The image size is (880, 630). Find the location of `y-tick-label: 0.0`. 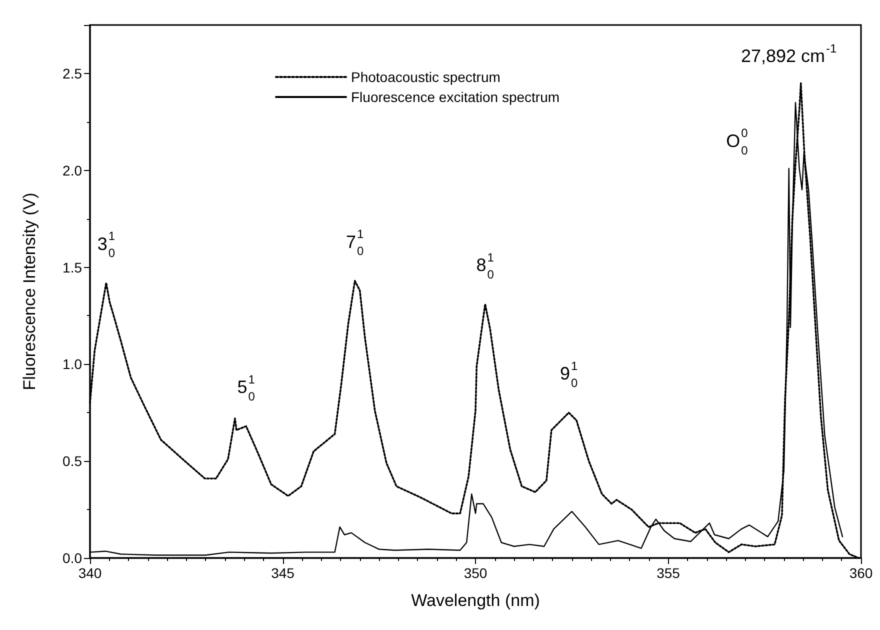

y-tick-label: 0.0 is located at coordinates (72, 558).